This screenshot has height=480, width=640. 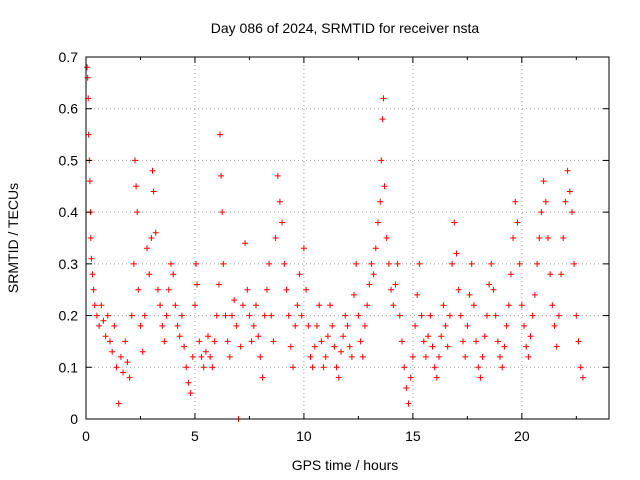 What do you see at coordinates (413, 436) in the screenshot?
I see `x-tick-label: 15` at bounding box center [413, 436].